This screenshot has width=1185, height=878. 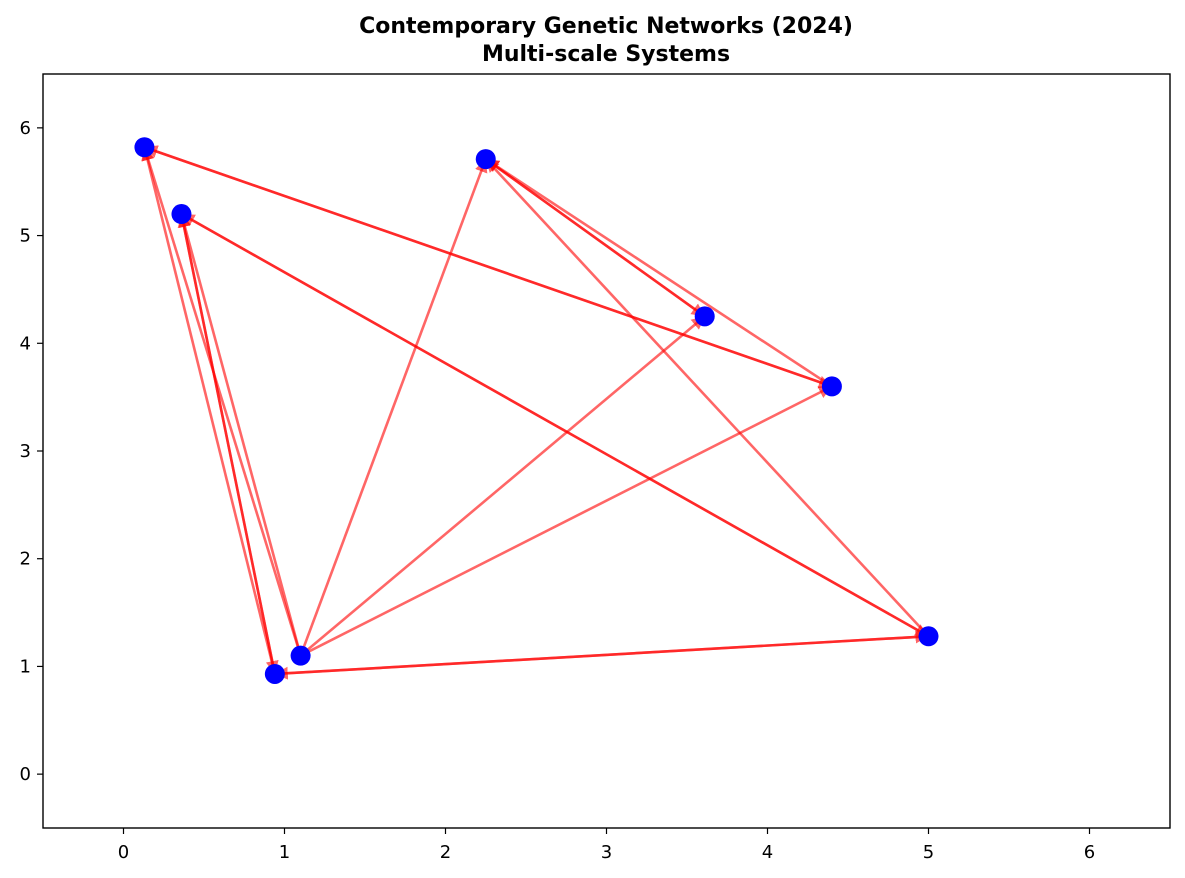 What do you see at coordinates (25, 343) in the screenshot?
I see `y-tick-label: 4` at bounding box center [25, 343].